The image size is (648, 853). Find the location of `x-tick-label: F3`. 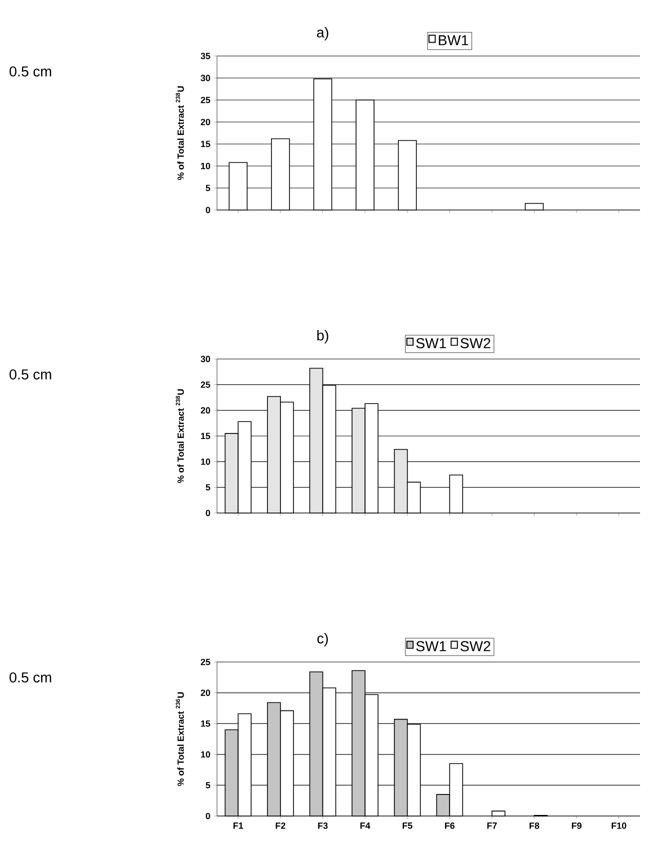

x-tick-label: F3 is located at coordinates (323, 825).